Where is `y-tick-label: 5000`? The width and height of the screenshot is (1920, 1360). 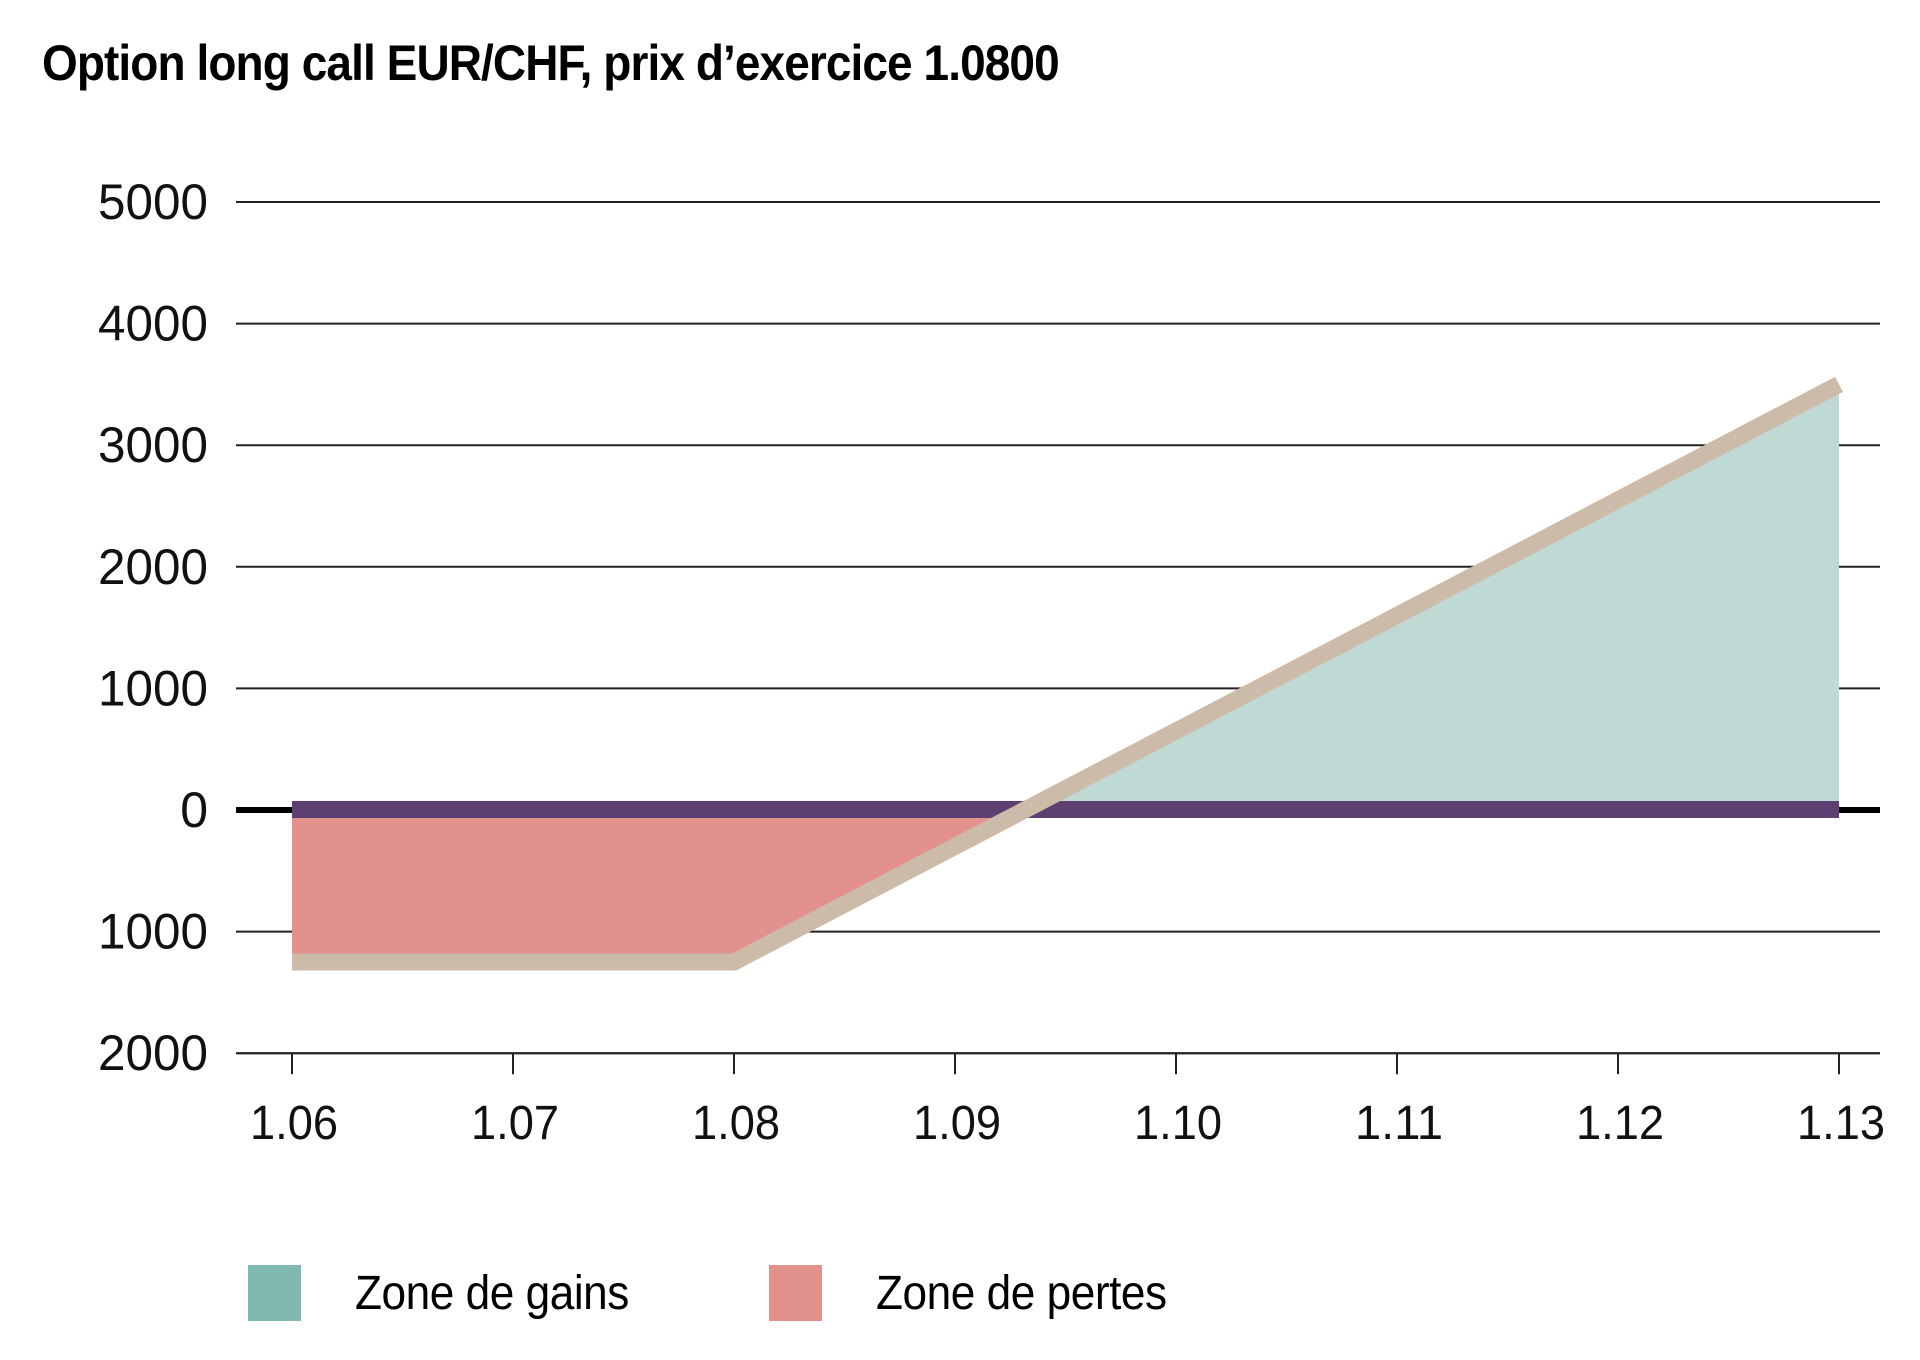 y-tick-label: 5000 is located at coordinates (153, 202).